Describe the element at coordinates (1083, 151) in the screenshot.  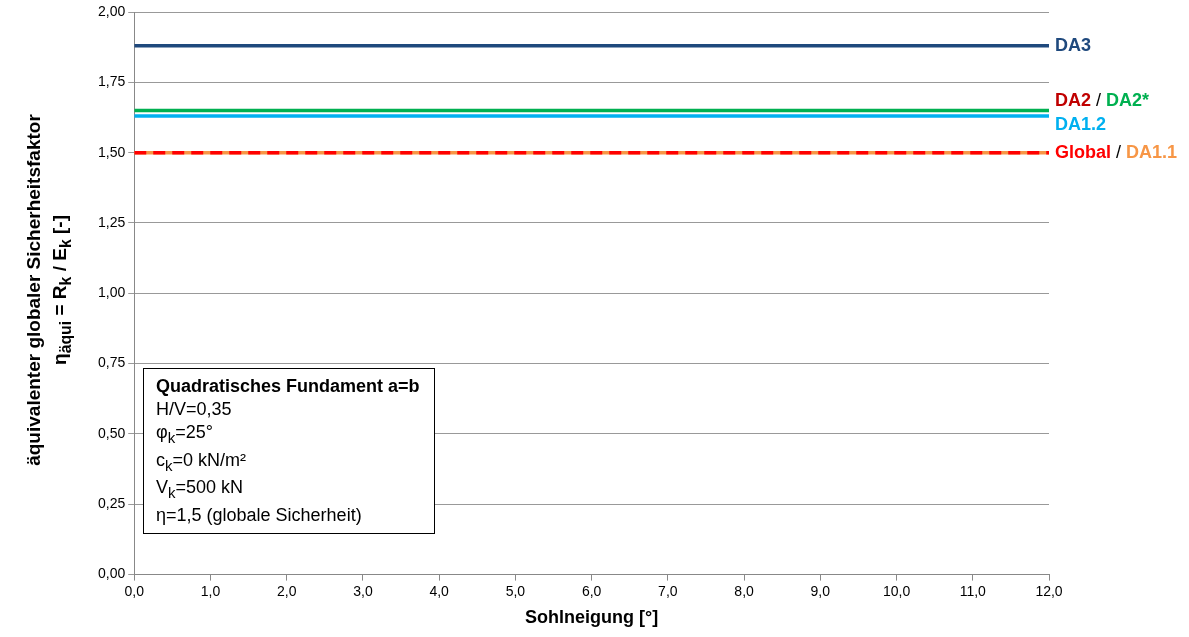
I see `series-label: Global` at that location.